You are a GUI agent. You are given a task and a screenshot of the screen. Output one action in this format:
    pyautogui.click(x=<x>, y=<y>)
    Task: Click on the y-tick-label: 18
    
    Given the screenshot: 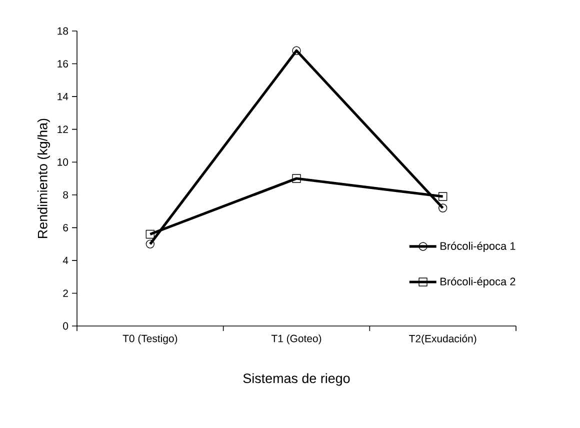 What is the action you would take?
    pyautogui.click(x=63, y=31)
    